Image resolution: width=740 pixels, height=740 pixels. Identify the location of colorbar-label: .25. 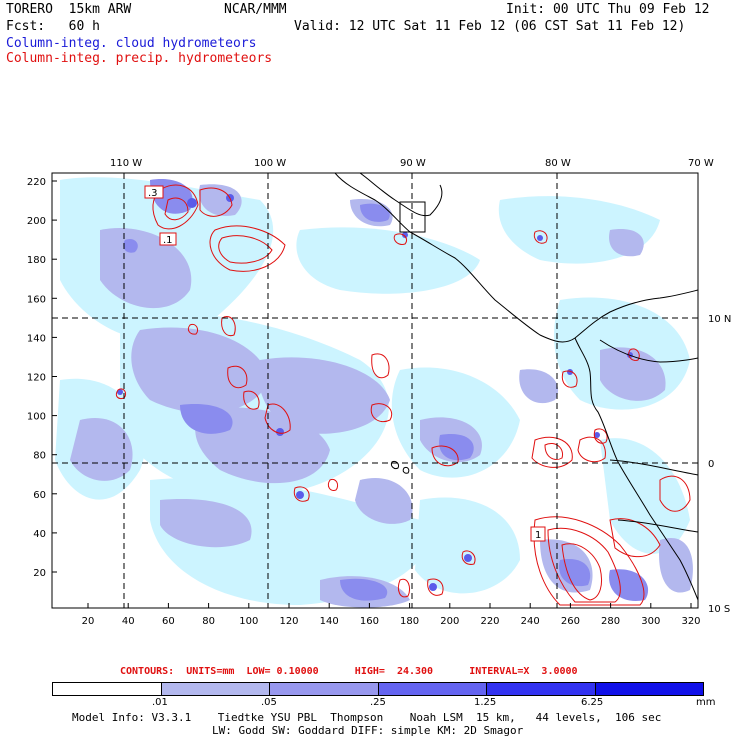
(378, 702).